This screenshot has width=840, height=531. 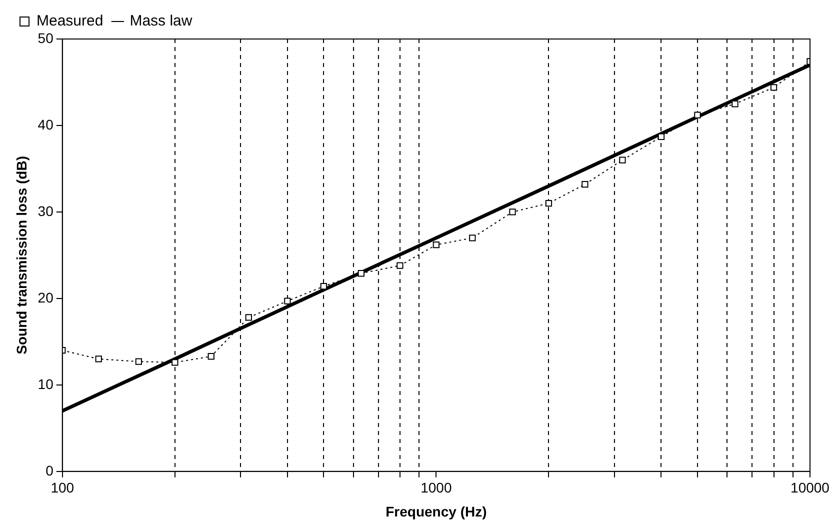 What do you see at coordinates (436, 511) in the screenshot?
I see `x-axis-title: Frequency (Hz)` at bounding box center [436, 511].